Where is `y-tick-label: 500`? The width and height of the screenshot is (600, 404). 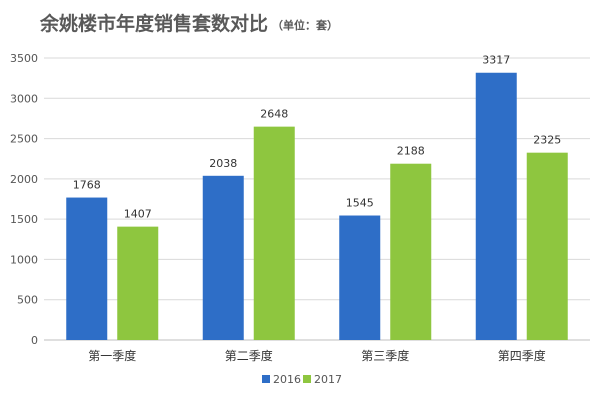
y-tick-label: 500 is located at coordinates (27, 300).